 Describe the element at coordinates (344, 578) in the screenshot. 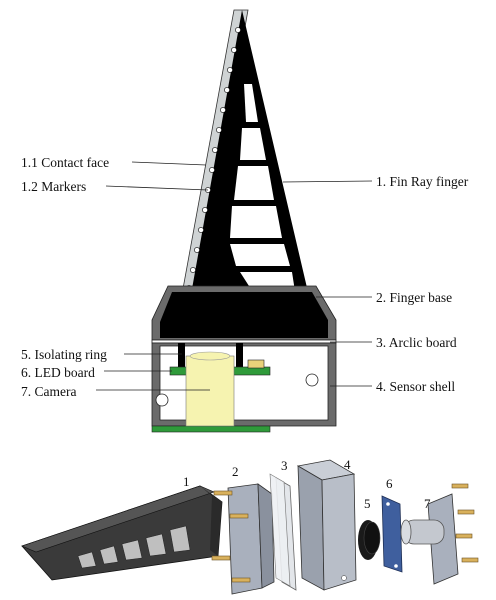

I see `shell-box-hole` at that location.